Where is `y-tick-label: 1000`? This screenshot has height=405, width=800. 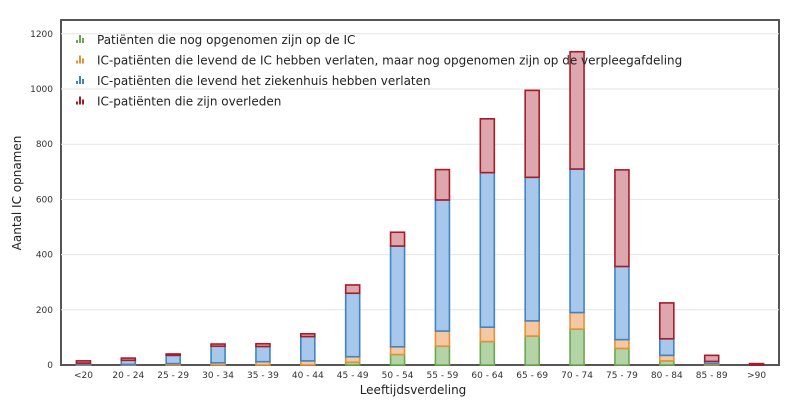
y-tick-label: 1000 is located at coordinates (41, 90).